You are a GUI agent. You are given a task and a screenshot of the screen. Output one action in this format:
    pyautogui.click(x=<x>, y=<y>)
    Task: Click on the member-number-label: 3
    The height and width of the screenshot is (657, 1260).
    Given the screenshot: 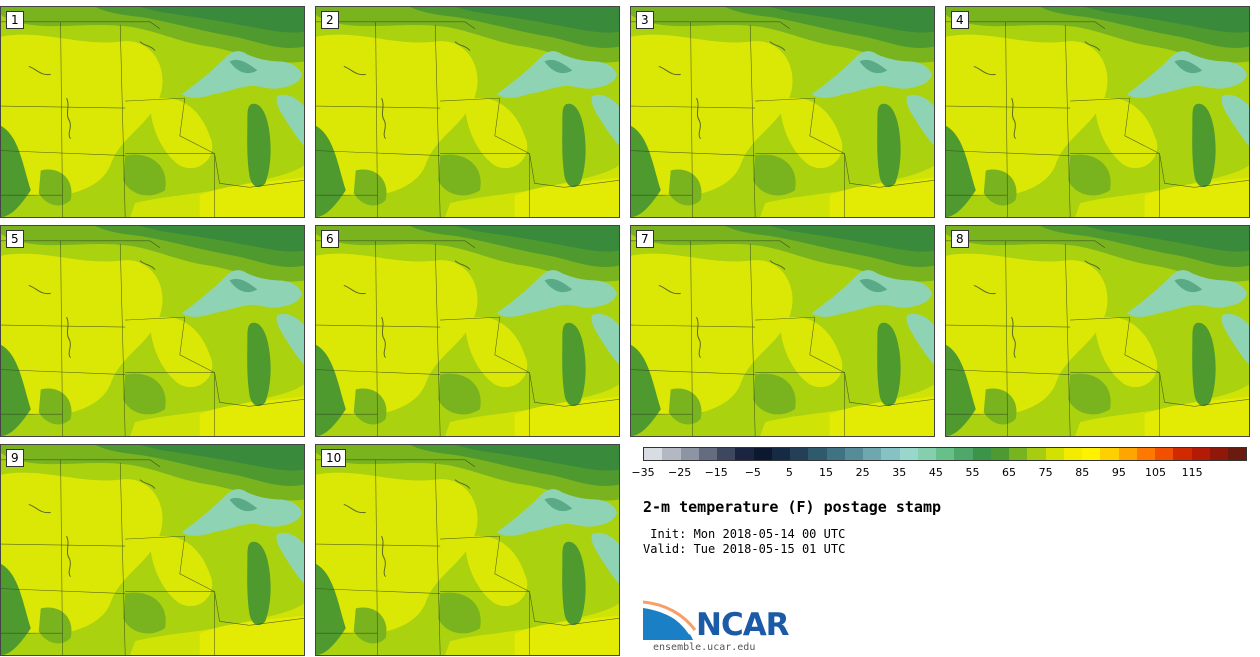 What is the action you would take?
    pyautogui.click(x=645, y=20)
    